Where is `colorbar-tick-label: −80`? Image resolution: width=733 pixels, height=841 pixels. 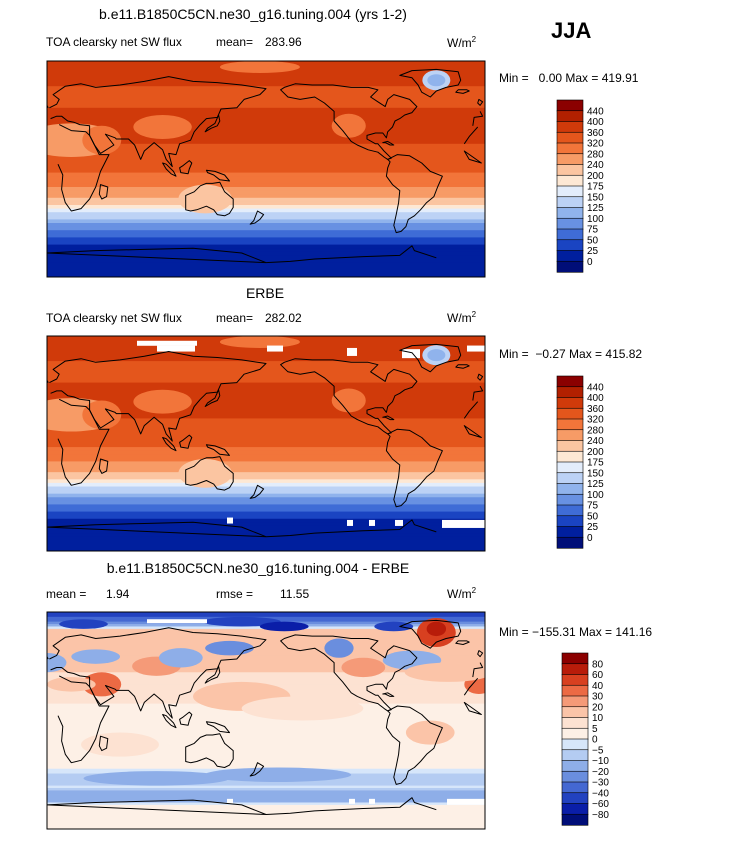
colorbar-tick-label: −80 is located at coordinates (600, 815).